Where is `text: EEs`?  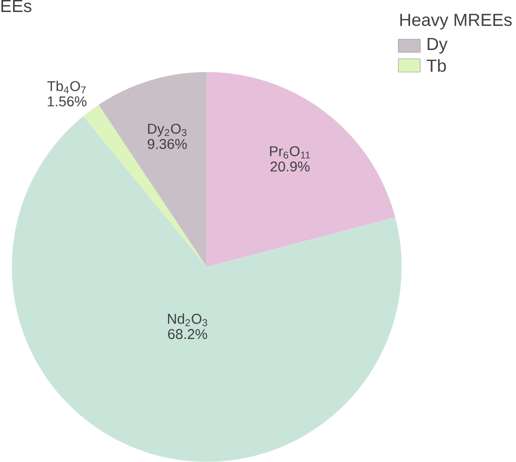 text: EEs is located at coordinates (16, 6).